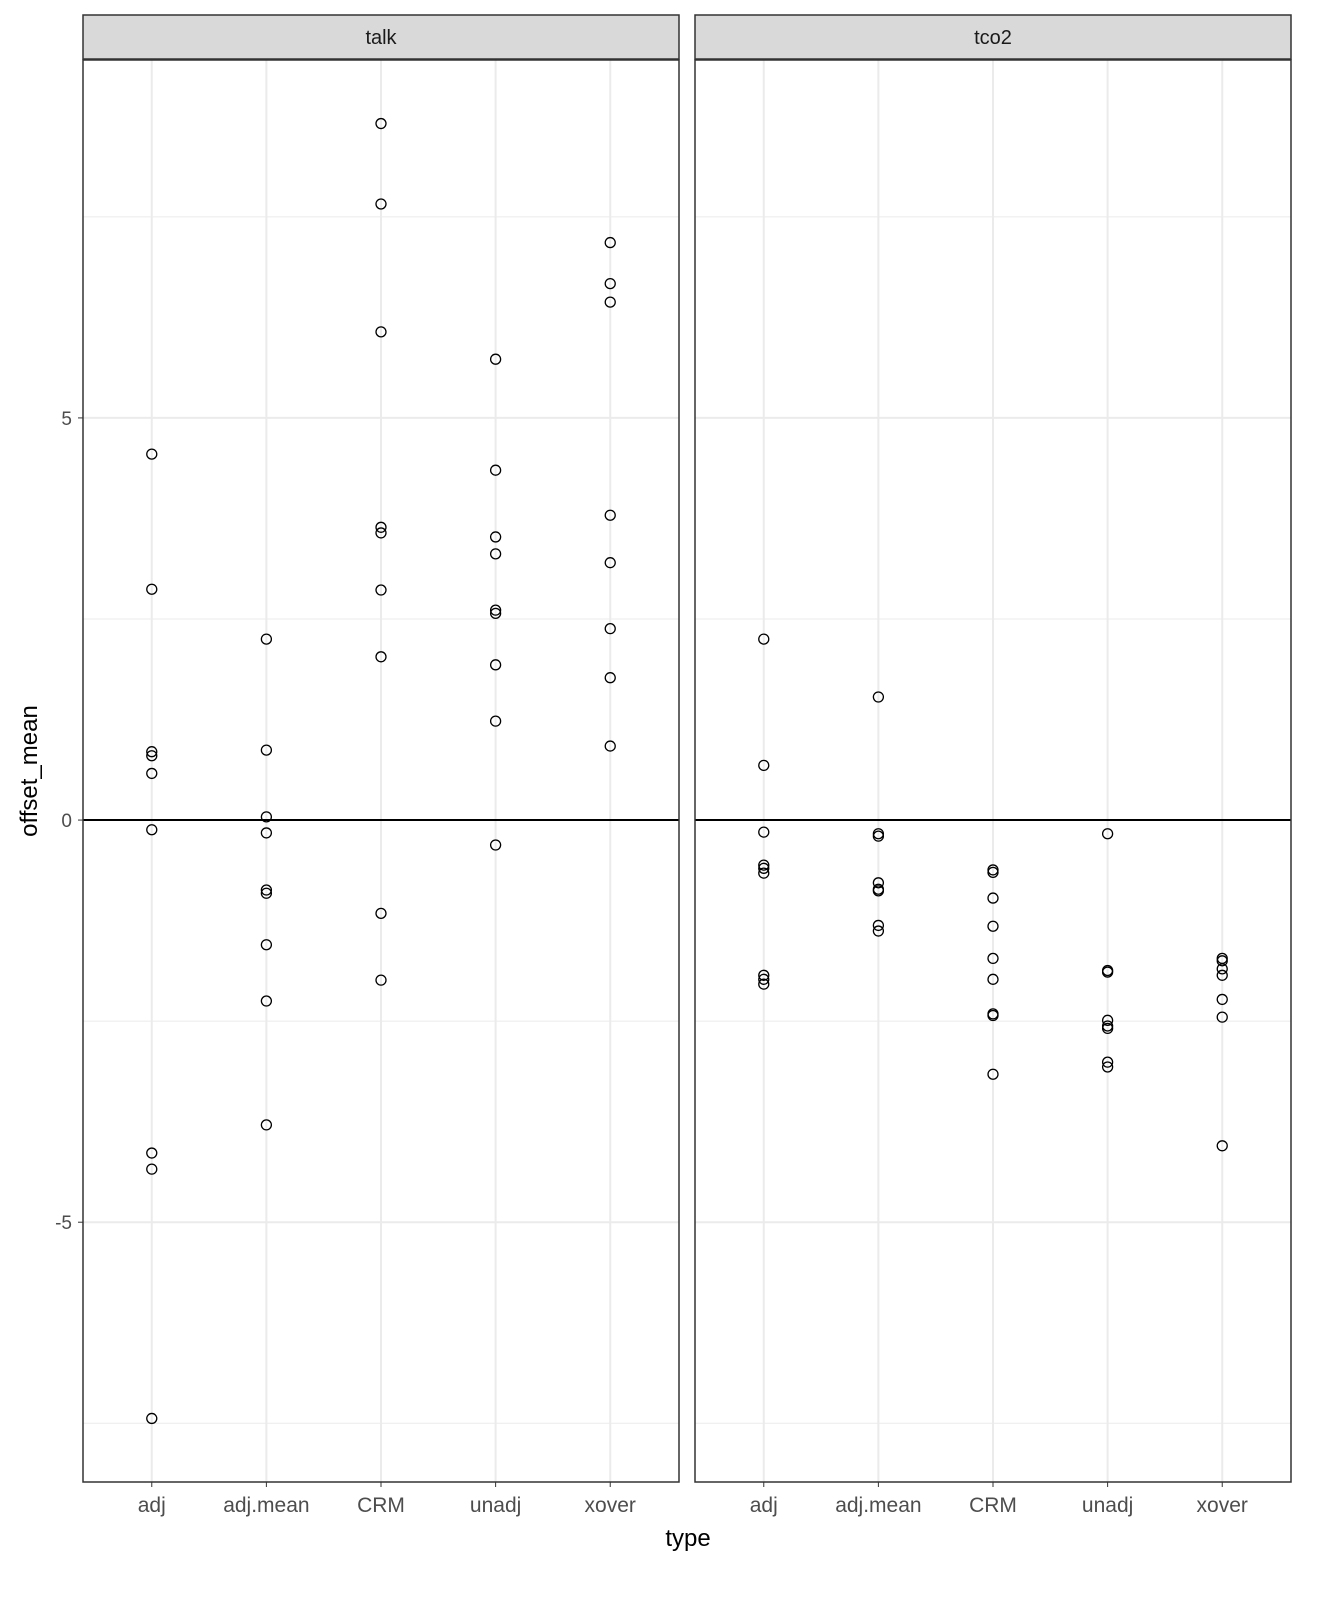 This screenshot has height=1612, width=1344. I want to click on y-tick-label: 5, so click(66, 419).